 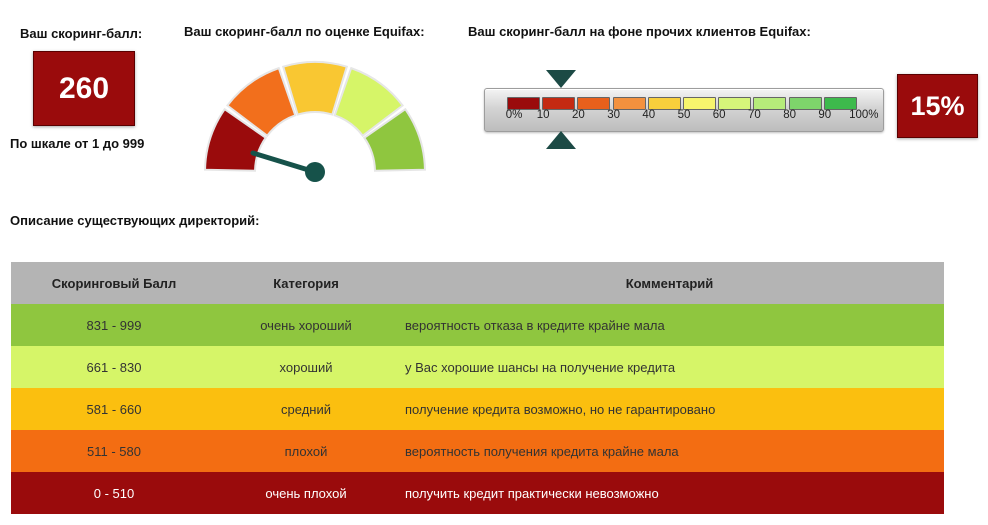 What do you see at coordinates (540, 367) in the screenshot?
I see `cell-comment: у Вас хорошие шансы на получение кредита` at bounding box center [540, 367].